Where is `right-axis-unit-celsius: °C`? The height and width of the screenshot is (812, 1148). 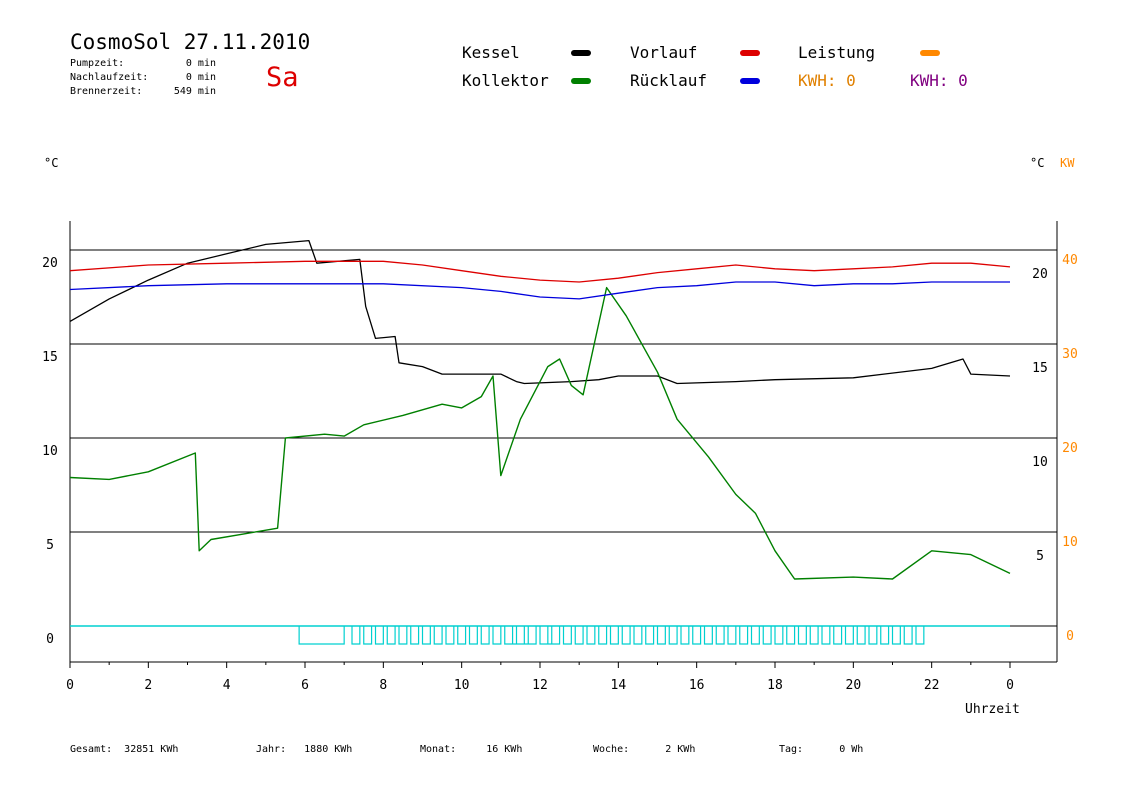 right-axis-unit-celsius: °C is located at coordinates (1037, 163).